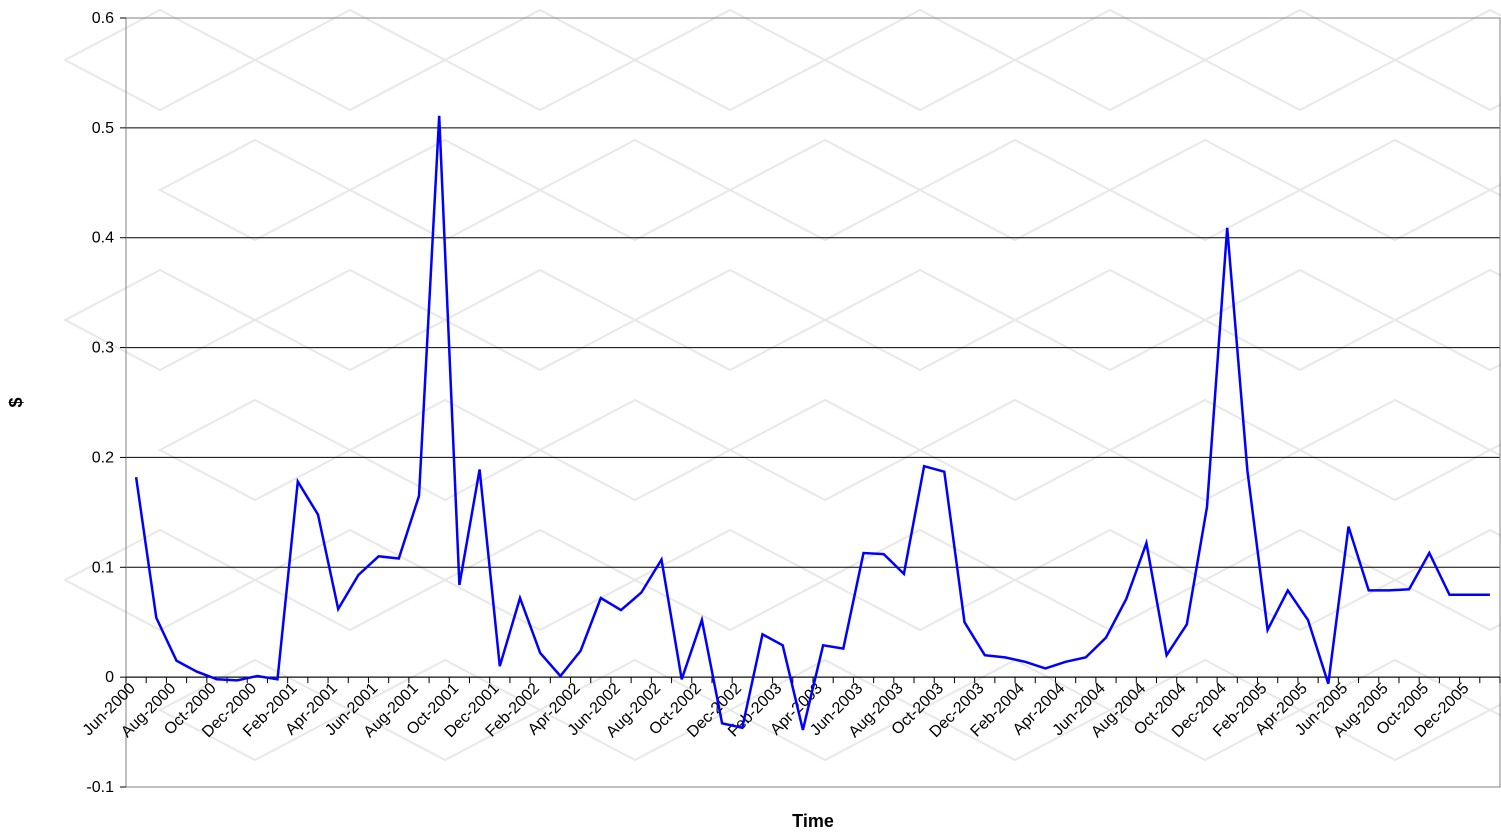  I want to click on y-tick-label: -0.1, so click(100, 787).